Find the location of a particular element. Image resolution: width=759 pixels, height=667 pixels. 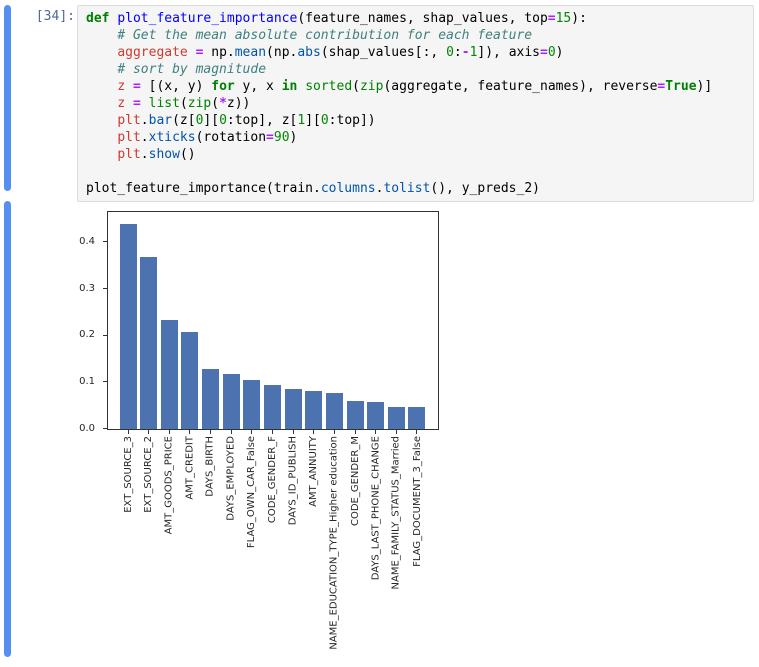

code-token: [(x, y) is located at coordinates (176, 86).